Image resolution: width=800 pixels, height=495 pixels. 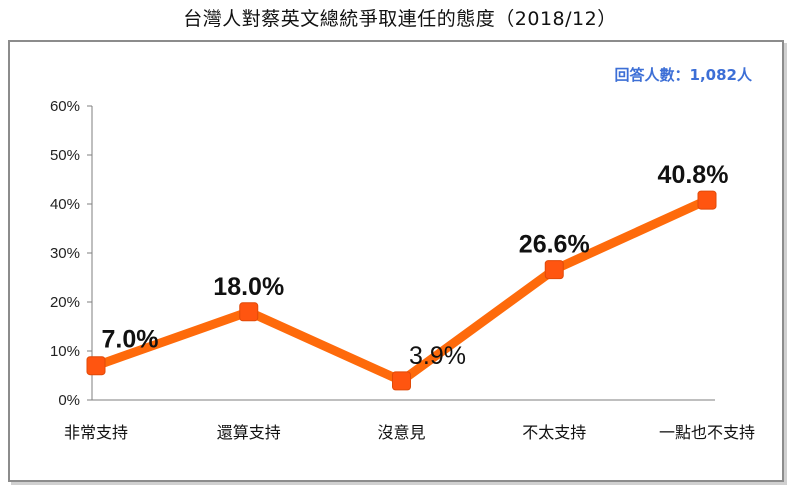 I want to click on y-tick-label: 50%, so click(x=65, y=155).